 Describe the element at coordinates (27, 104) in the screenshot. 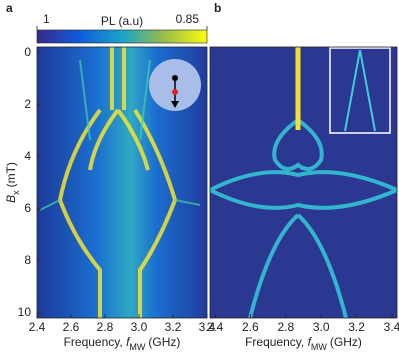

I see `y-tick-label: 2` at that location.